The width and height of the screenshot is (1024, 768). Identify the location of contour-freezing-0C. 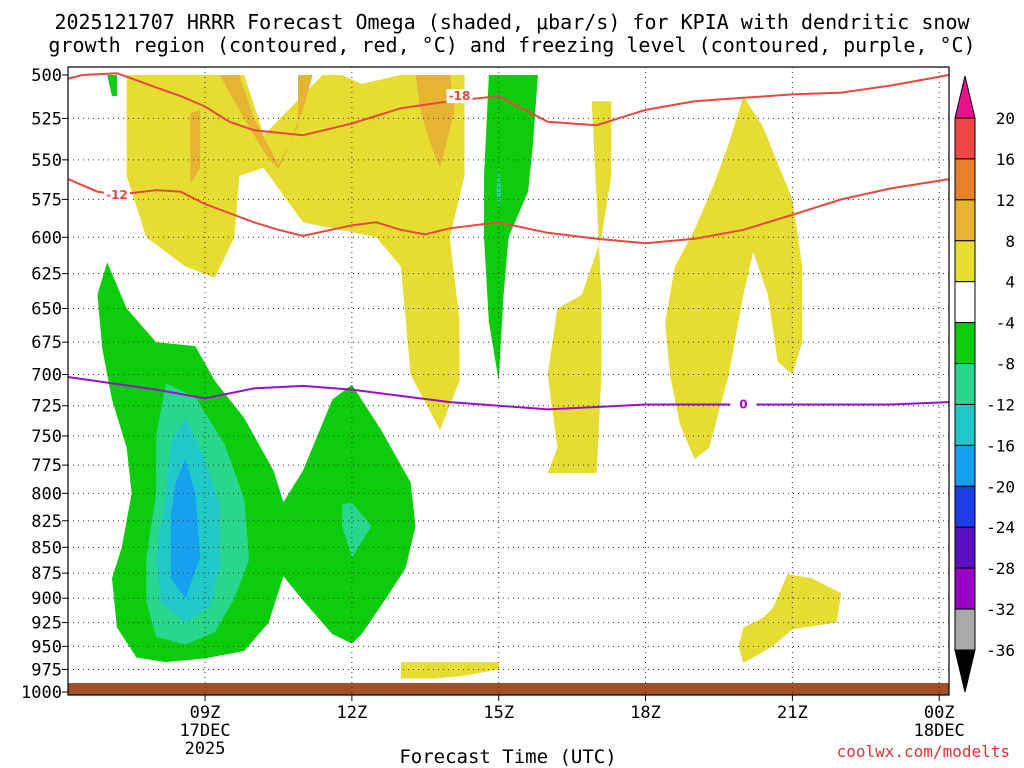
(508, 393).